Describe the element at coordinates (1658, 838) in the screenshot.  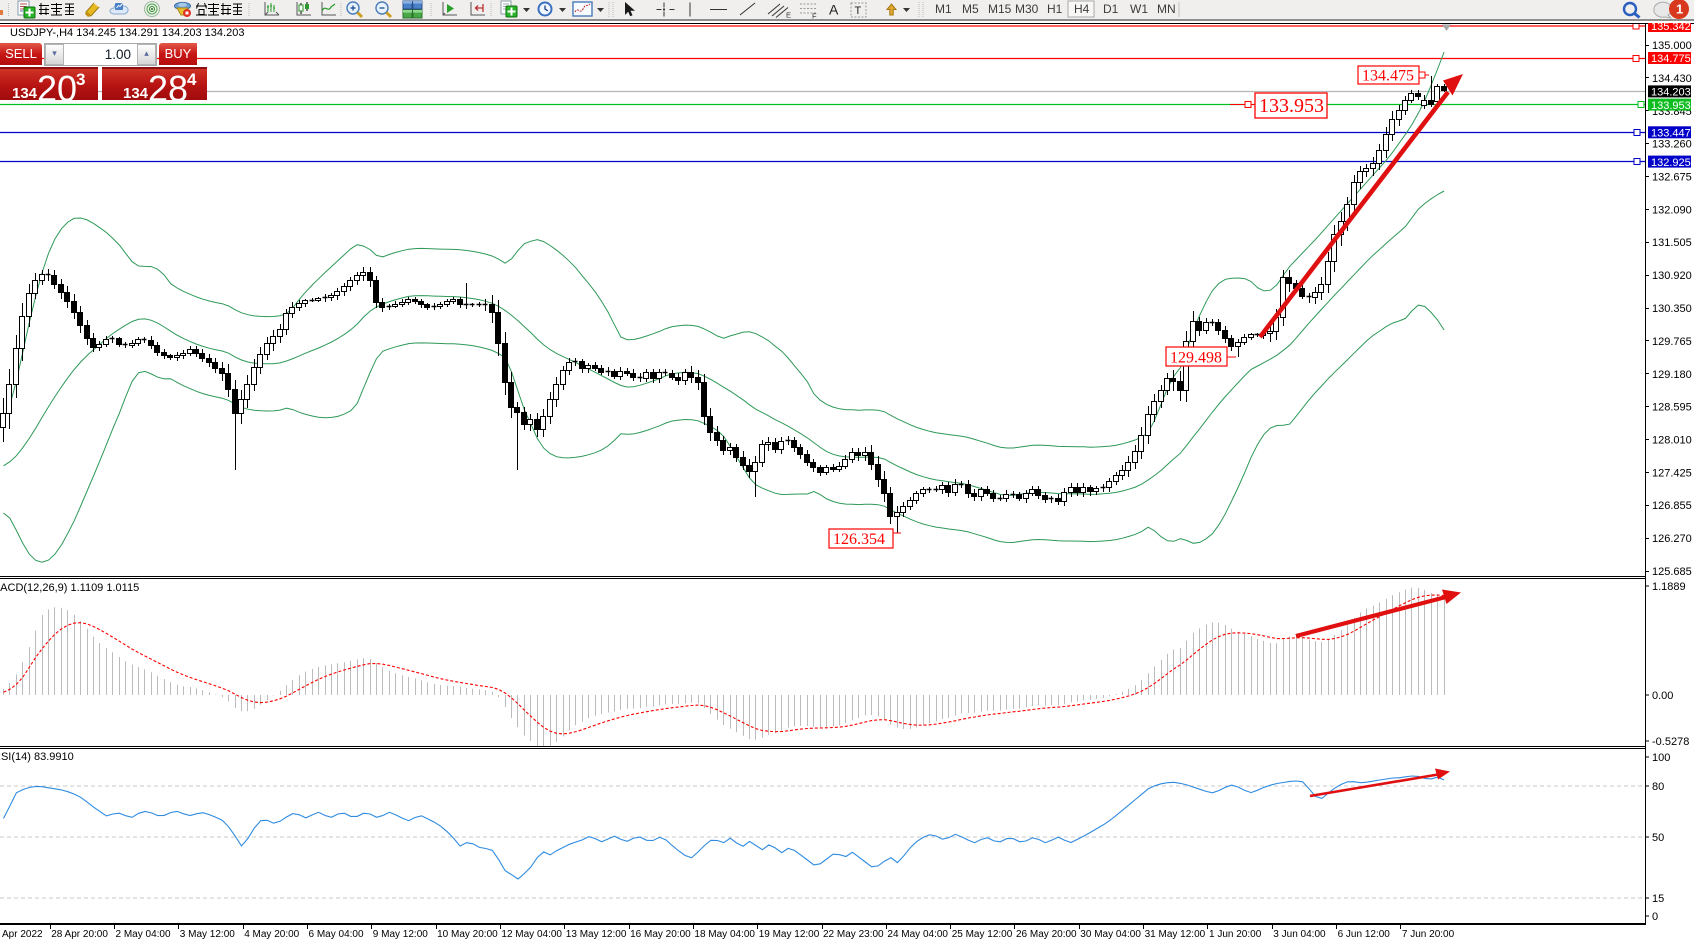
I see `svg-text: 50` at that location.